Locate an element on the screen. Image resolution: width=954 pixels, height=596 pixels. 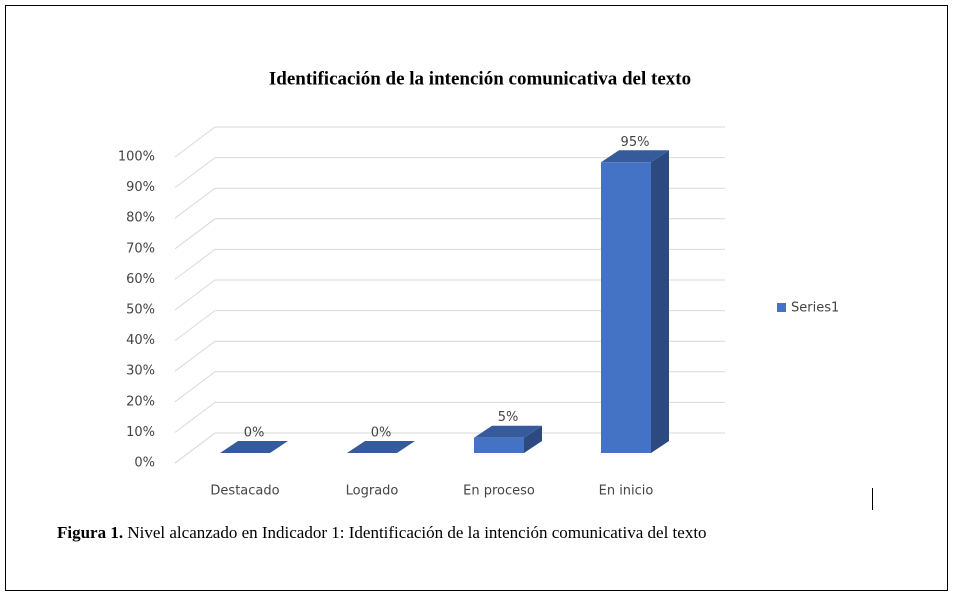
y-tick-label: 70% is located at coordinates (140, 248).